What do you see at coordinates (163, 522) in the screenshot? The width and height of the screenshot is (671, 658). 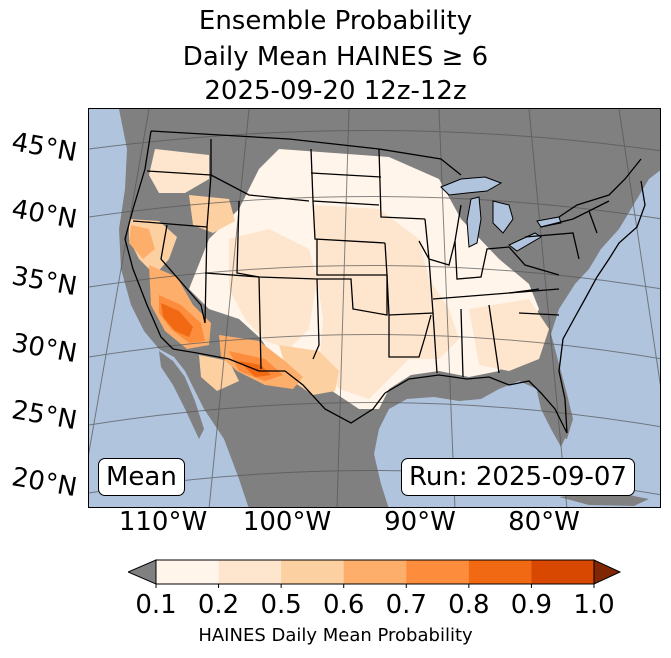 I see `lon-label-110w: 110°W` at bounding box center [163, 522].